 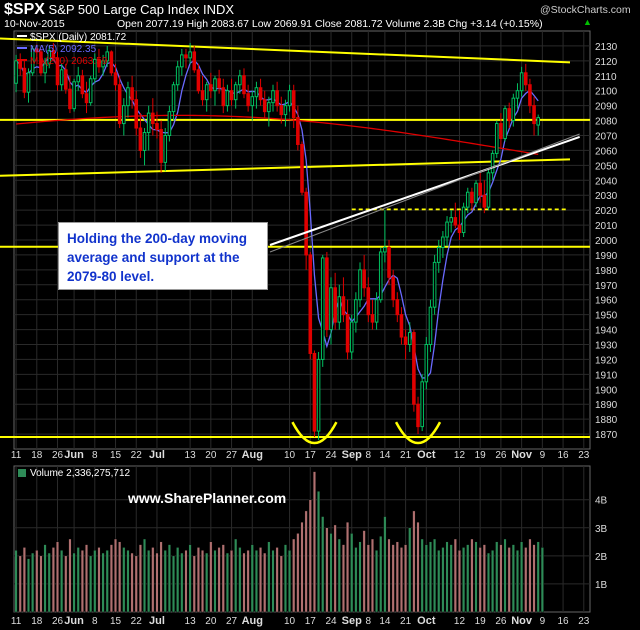 What do you see at coordinates (606, 137) in the screenshot?
I see `price-tick-label: 2070` at bounding box center [606, 137].